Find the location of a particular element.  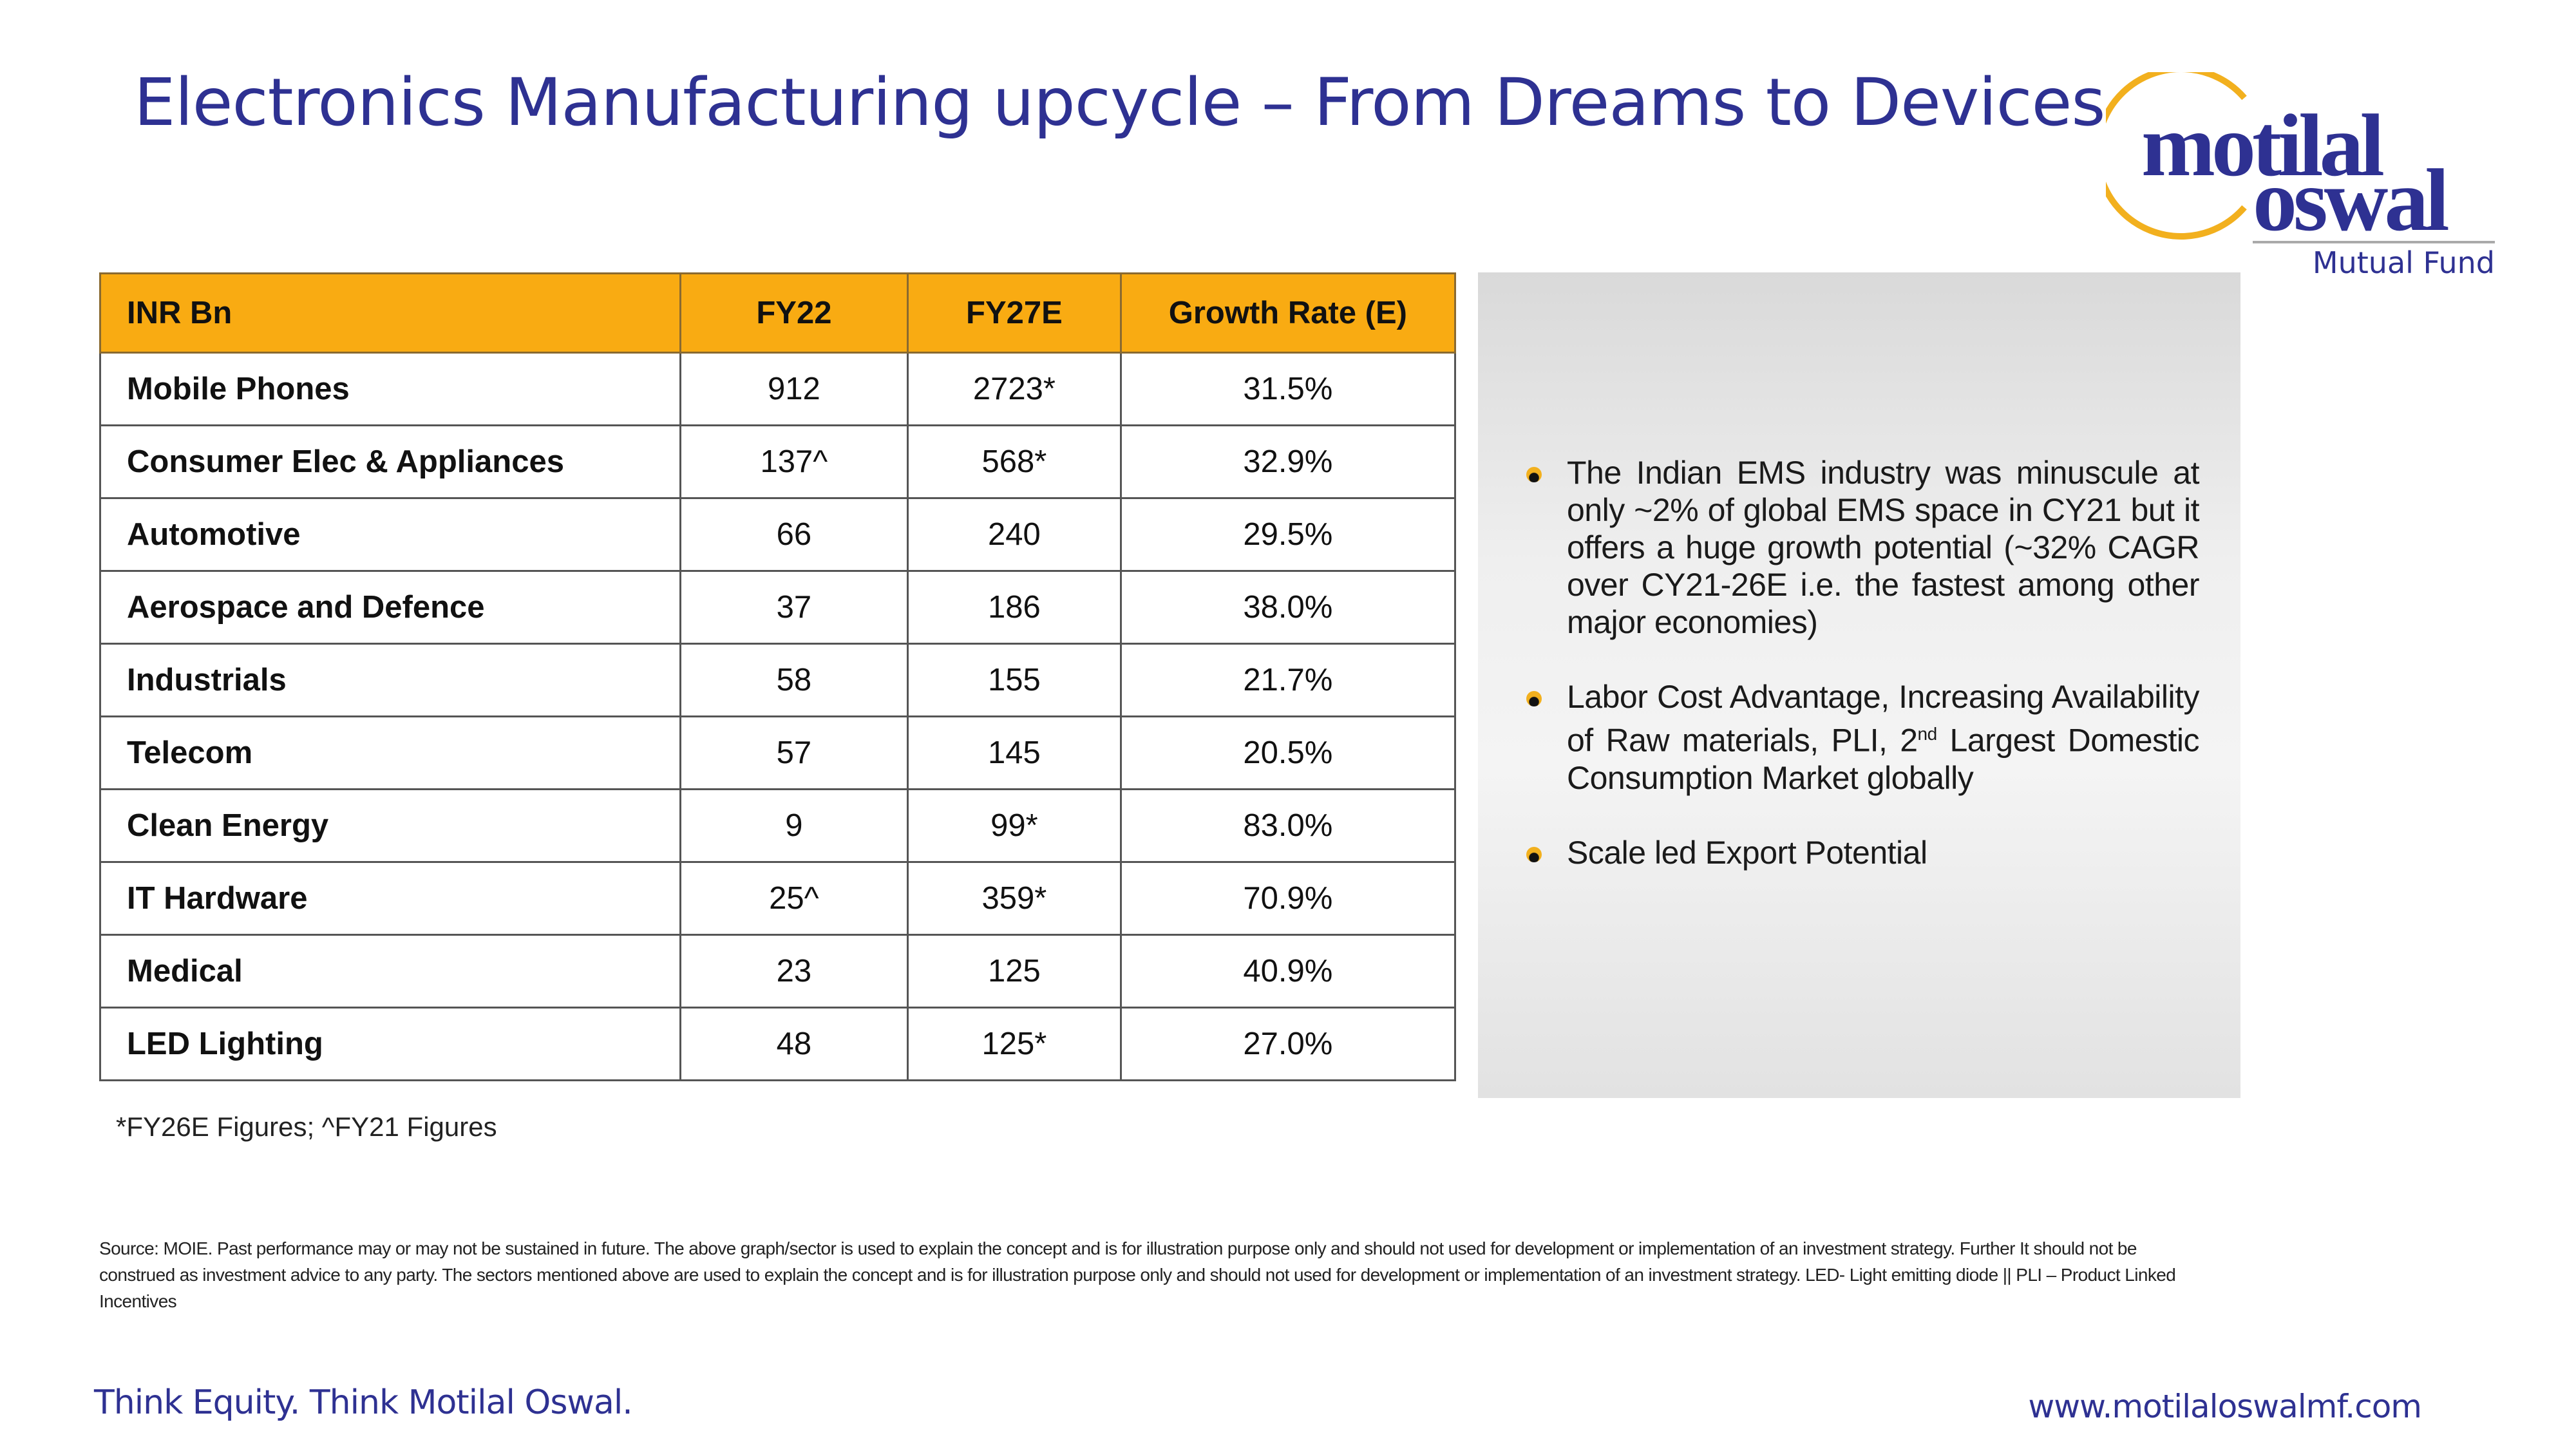

list-item: Scale led Export Potential is located at coordinates (1863, 852).